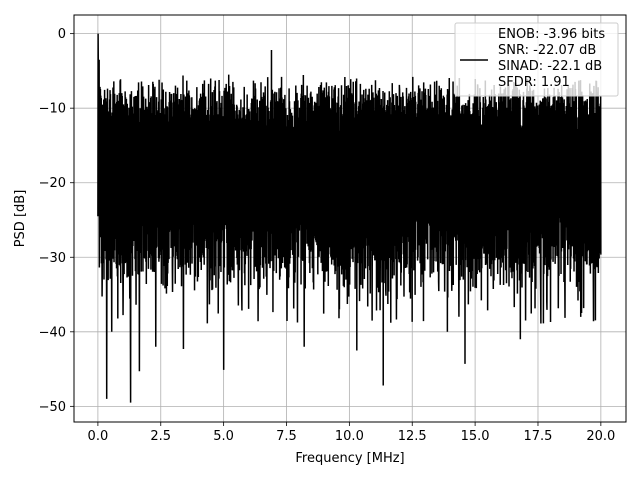 This screenshot has width=640, height=480. I want to click on x-tick-label: 0.0, so click(98, 436).